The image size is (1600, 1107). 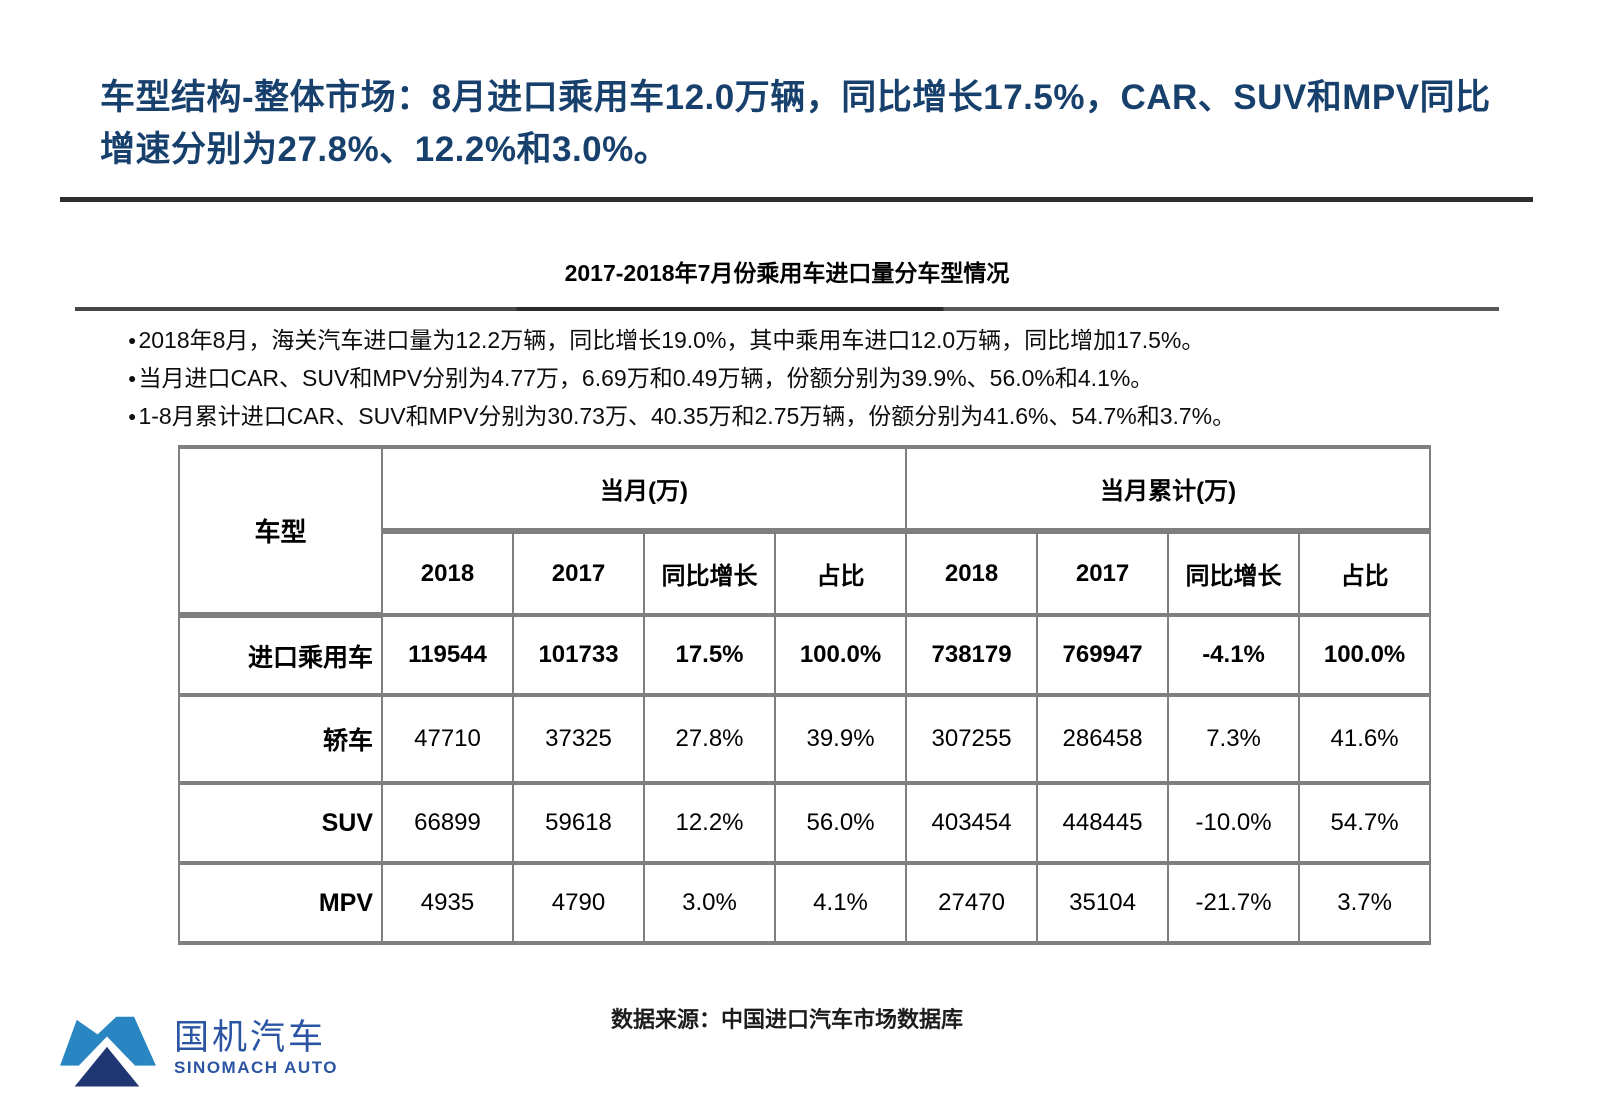 What do you see at coordinates (578, 823) in the screenshot?
I see `cell-value: 59618` at bounding box center [578, 823].